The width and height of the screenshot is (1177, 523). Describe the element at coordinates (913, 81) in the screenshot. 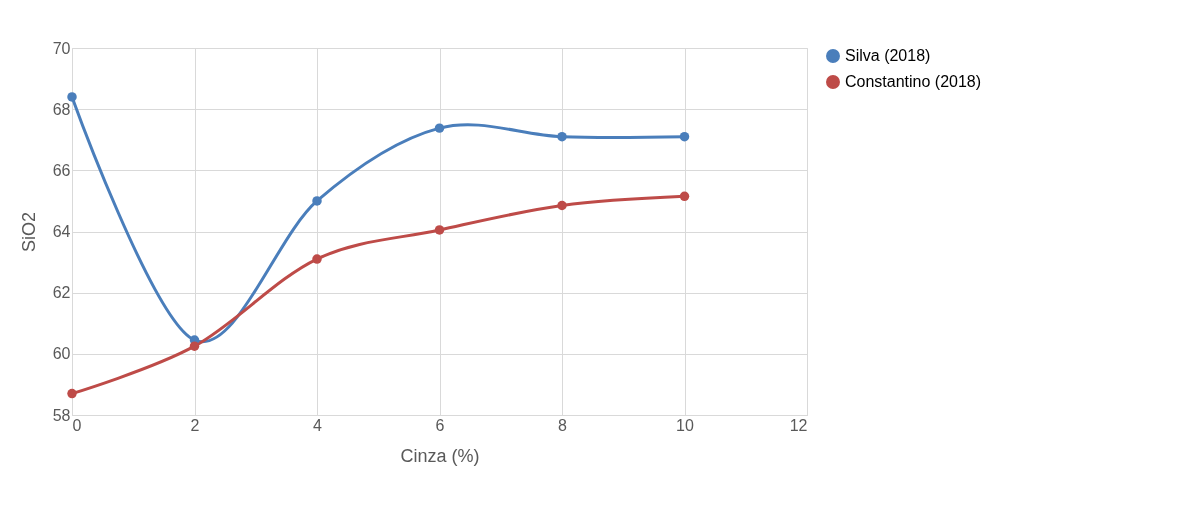

I see `legend-label: Constantino (2018)` at that location.